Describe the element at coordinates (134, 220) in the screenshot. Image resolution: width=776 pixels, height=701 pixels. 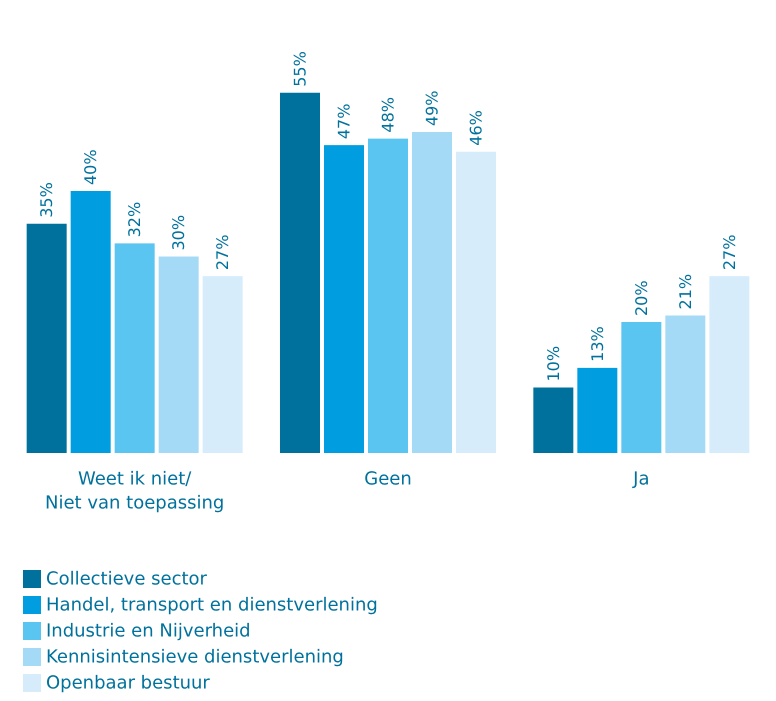
I see `data-label: 32%` at that location.